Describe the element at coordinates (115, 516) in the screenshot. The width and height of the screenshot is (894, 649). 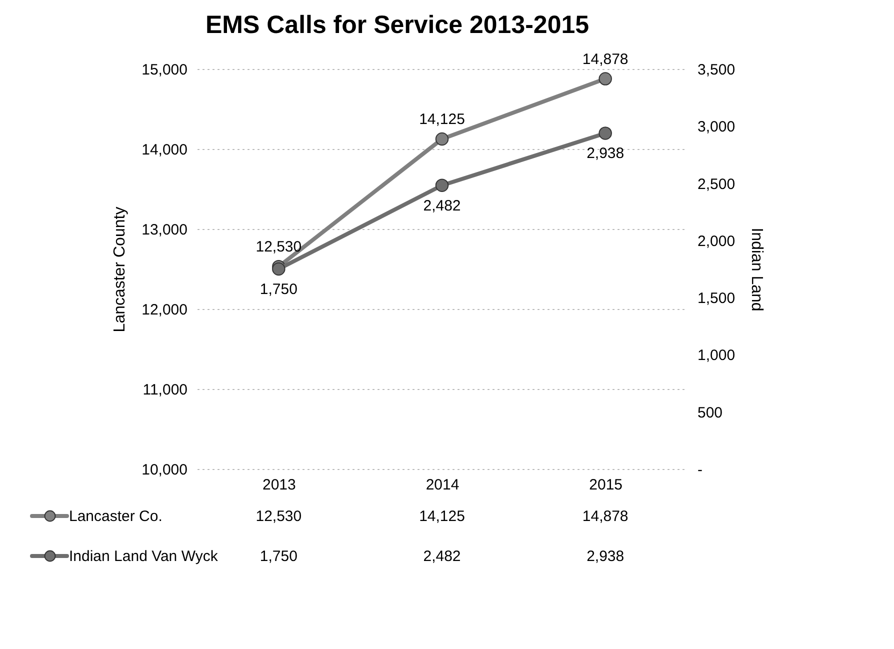
I see `legend-label: Lancaster Co.` at that location.